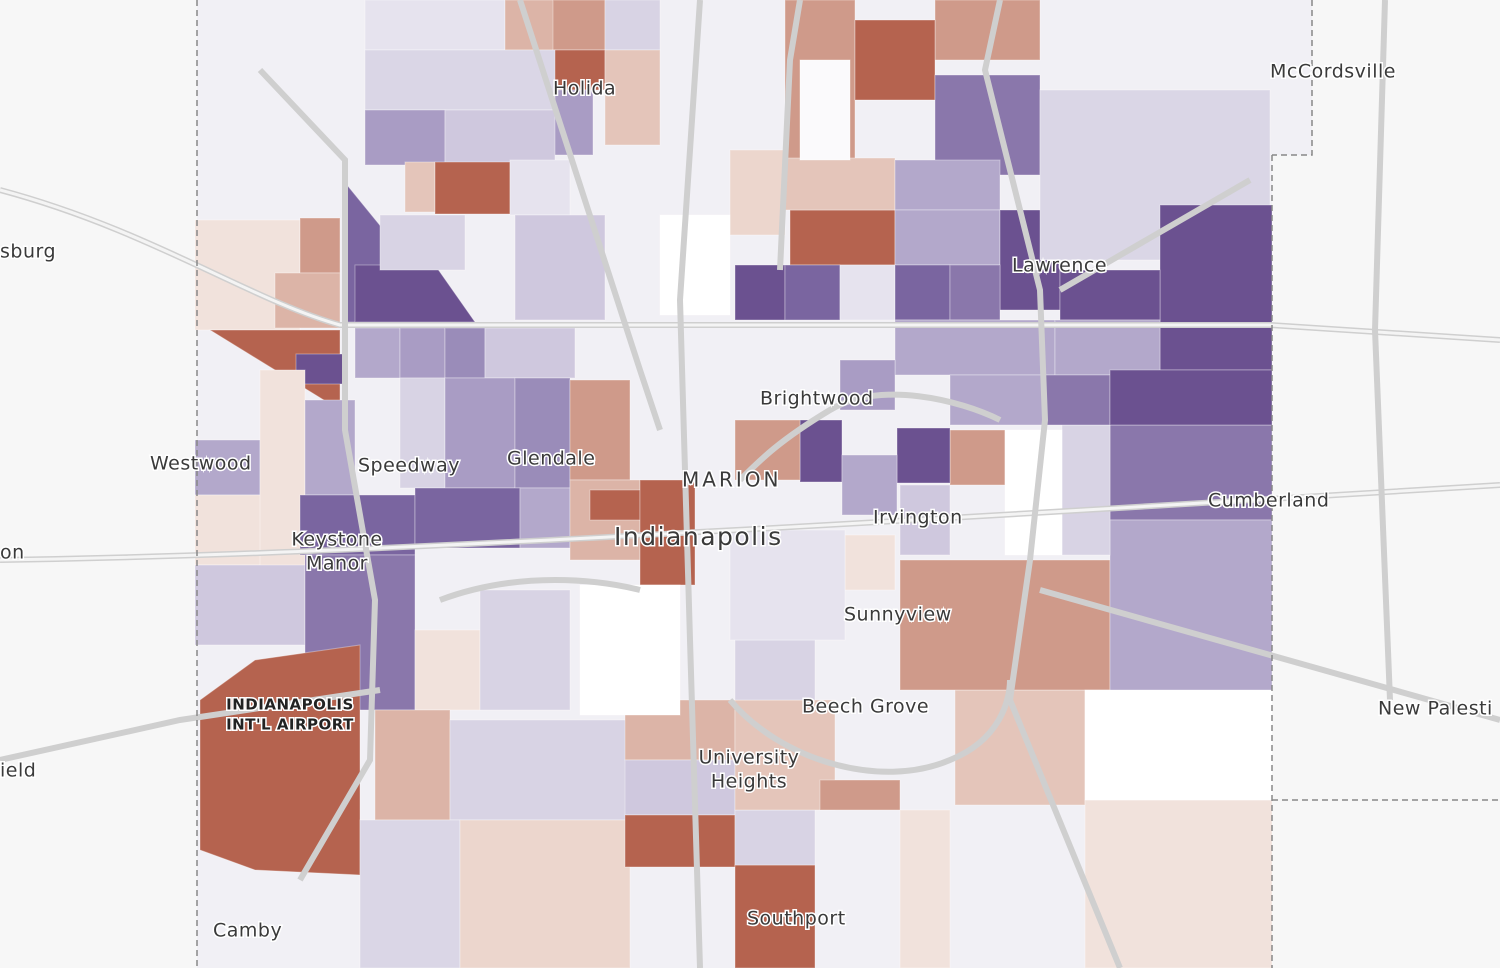 The width and height of the screenshot is (1500, 968). Describe the element at coordinates (28, 252) in the screenshot. I see `place-label: sburg` at that location.